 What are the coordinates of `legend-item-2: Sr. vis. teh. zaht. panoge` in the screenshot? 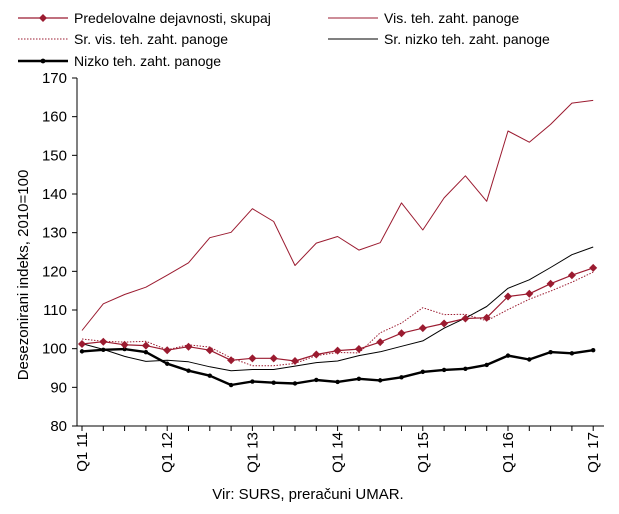 It's located at (123, 39).